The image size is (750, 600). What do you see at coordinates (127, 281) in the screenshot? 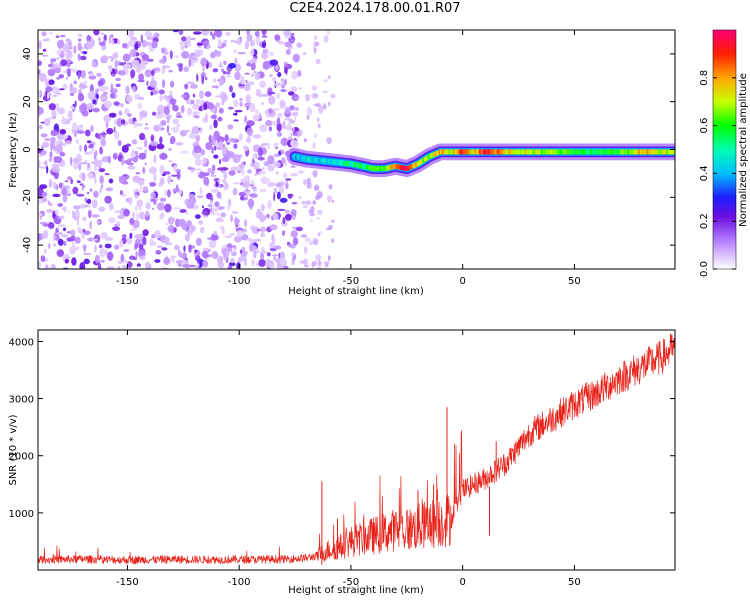
I see `x-tick-label: -150` at bounding box center [127, 281].